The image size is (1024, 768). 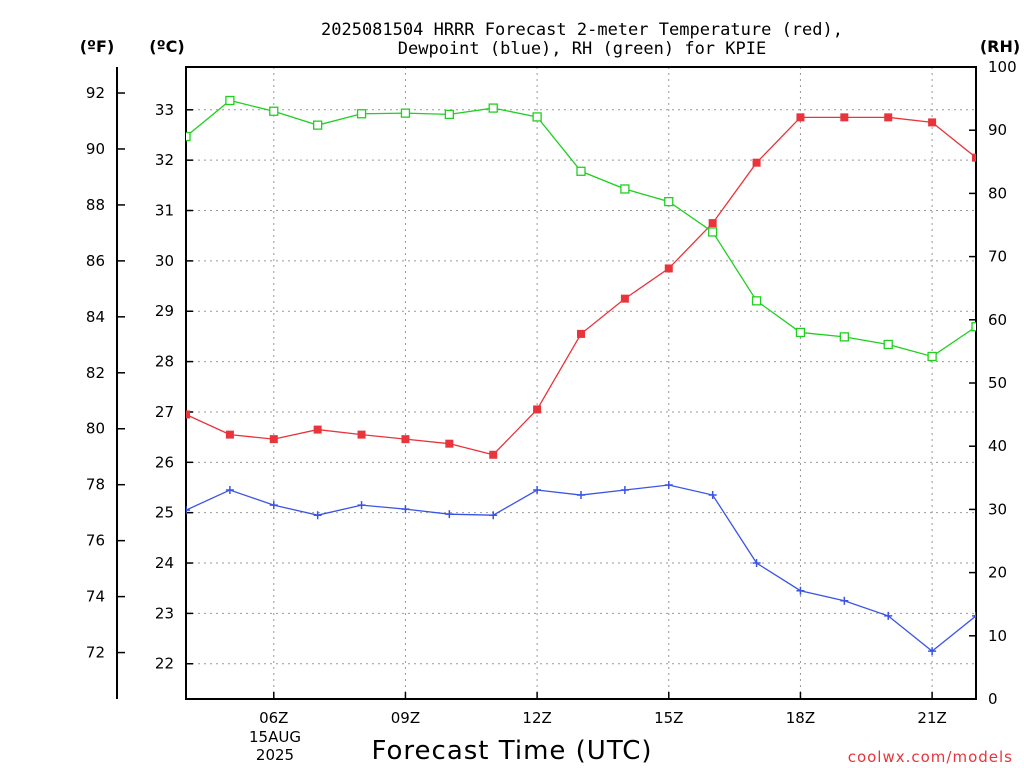 I want to click on rh-tick-label: 20, so click(x=997, y=573).